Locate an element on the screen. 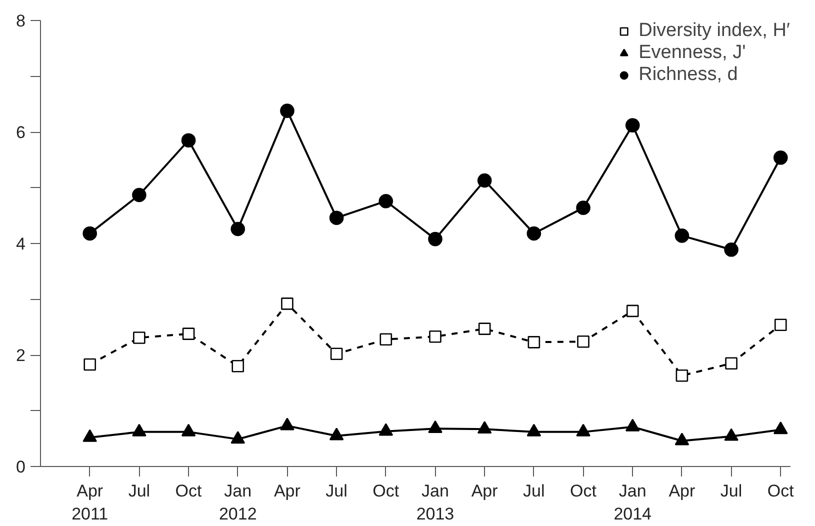  legend-label: Diversity index, H′ is located at coordinates (714, 31).